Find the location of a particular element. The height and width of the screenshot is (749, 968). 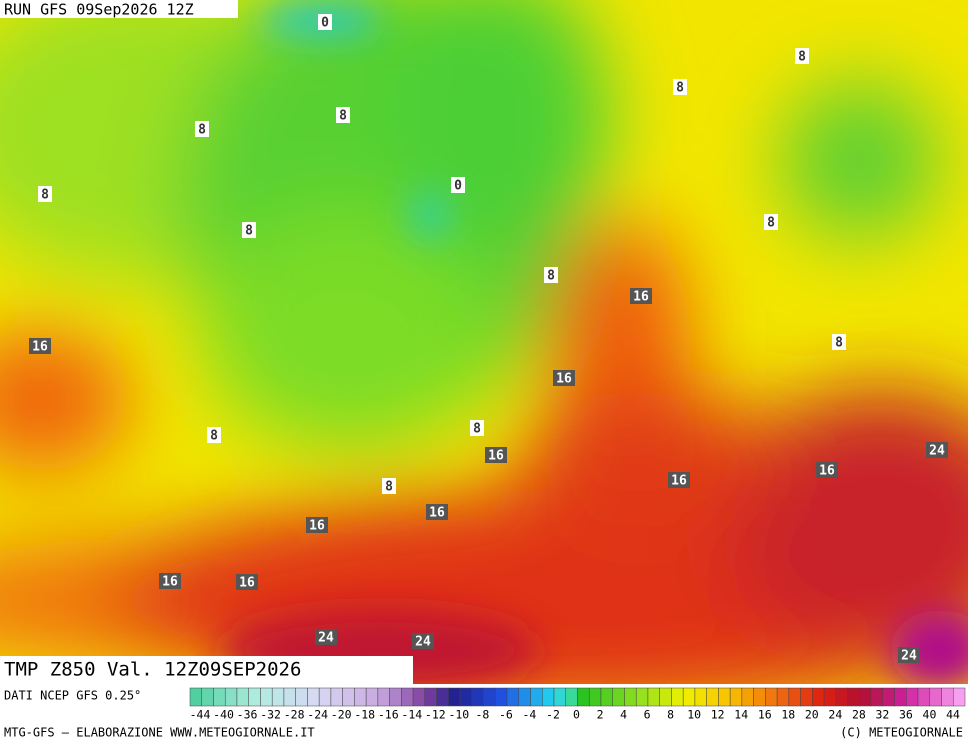

scale-label: 2 is located at coordinates (600, 715).